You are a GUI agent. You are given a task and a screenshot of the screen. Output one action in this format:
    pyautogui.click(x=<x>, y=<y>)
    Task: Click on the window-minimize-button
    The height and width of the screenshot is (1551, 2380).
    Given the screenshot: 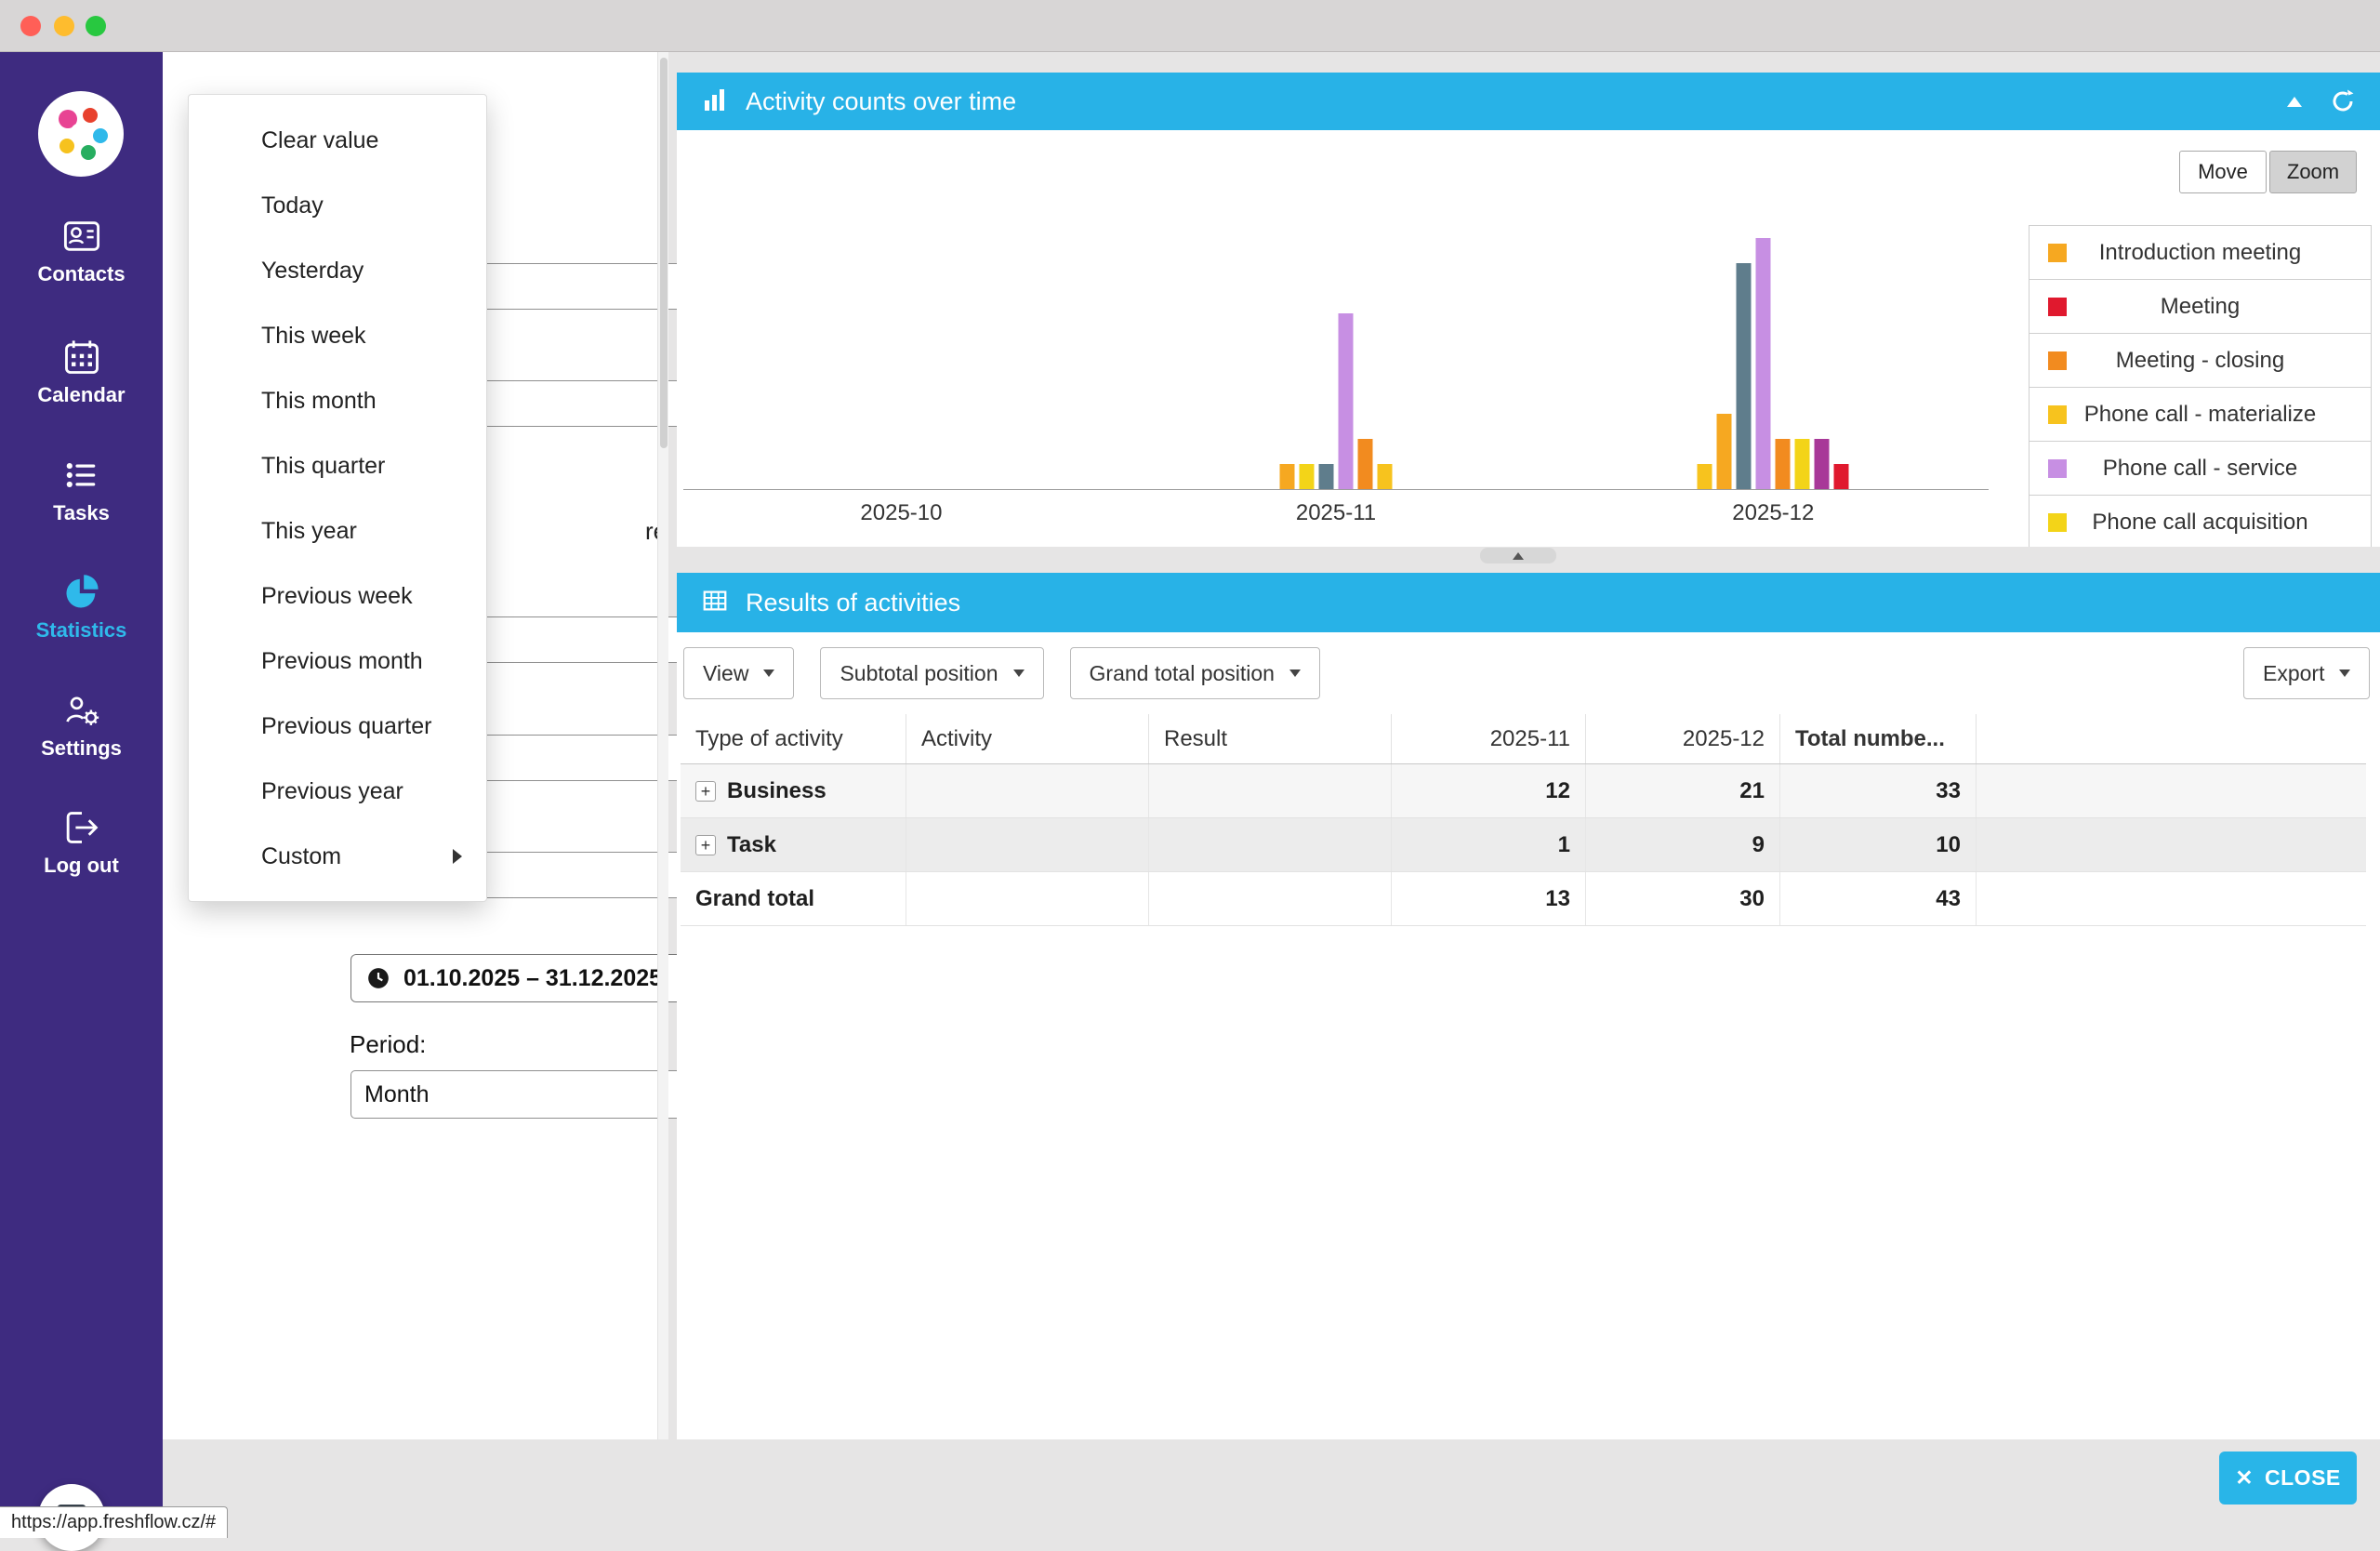 What is the action you would take?
    pyautogui.click(x=64, y=26)
    